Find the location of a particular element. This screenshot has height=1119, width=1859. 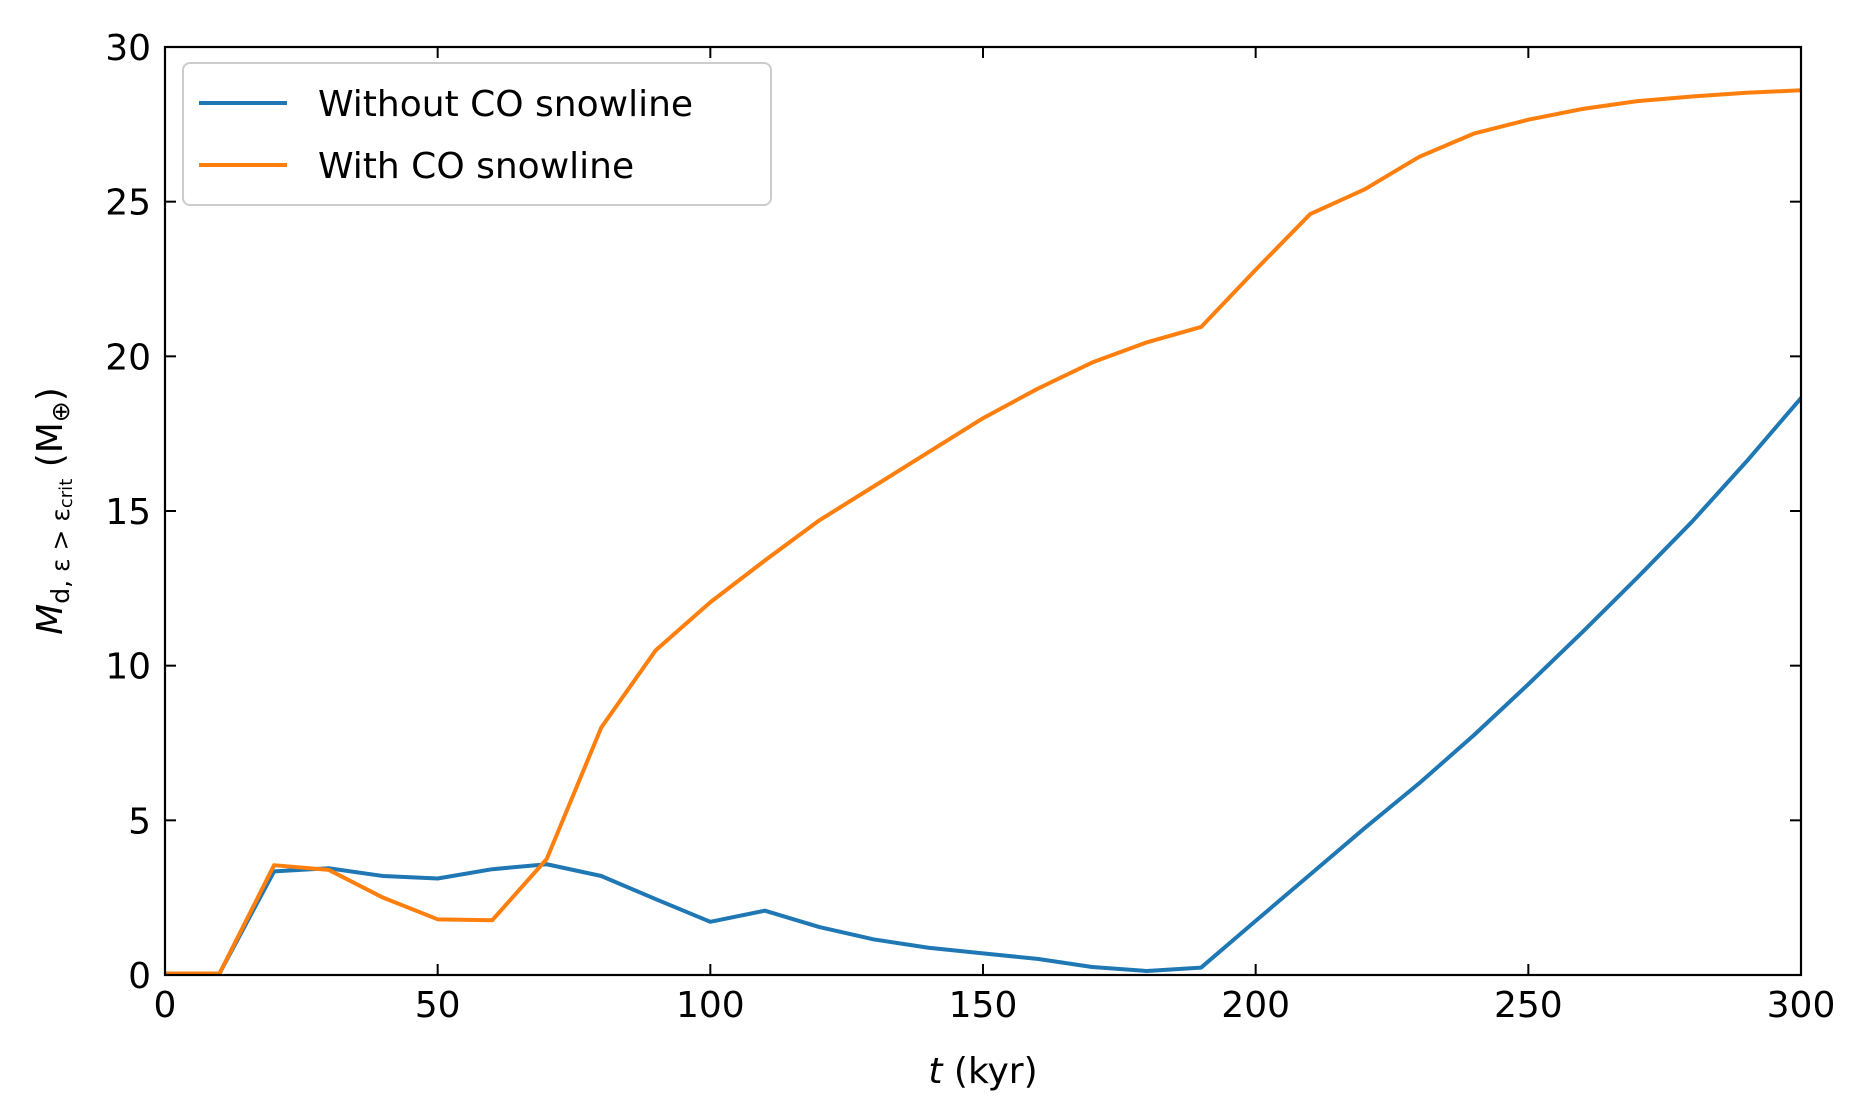

y-tick-label-20: 20 is located at coordinates (128, 357).